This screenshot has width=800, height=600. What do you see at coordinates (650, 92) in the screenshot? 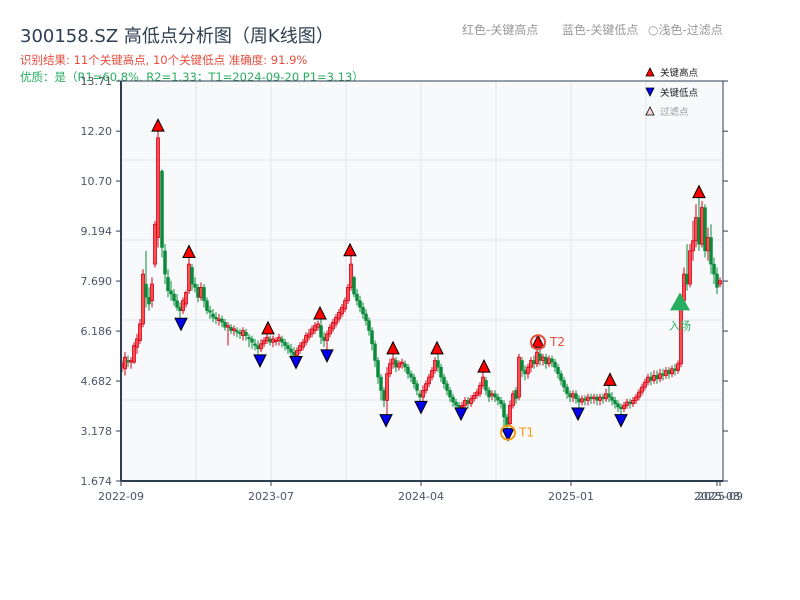
I see `legend-low-icon` at bounding box center [650, 92].